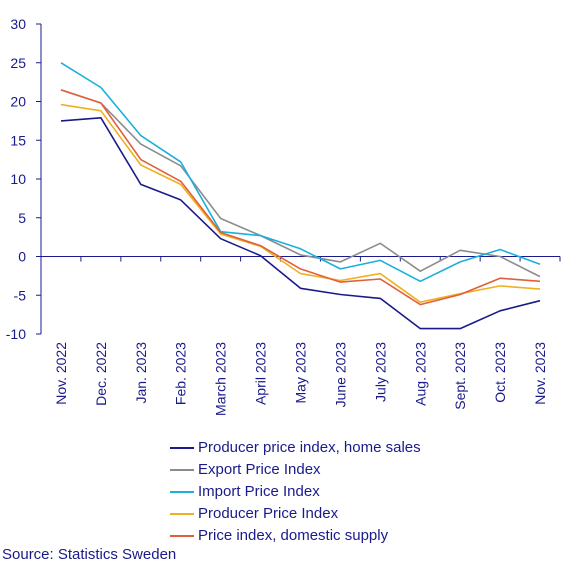 This screenshot has width=567, height=567. What do you see at coordinates (101, 374) in the screenshot?
I see `x-tick-label: Dec. 2022` at bounding box center [101, 374].